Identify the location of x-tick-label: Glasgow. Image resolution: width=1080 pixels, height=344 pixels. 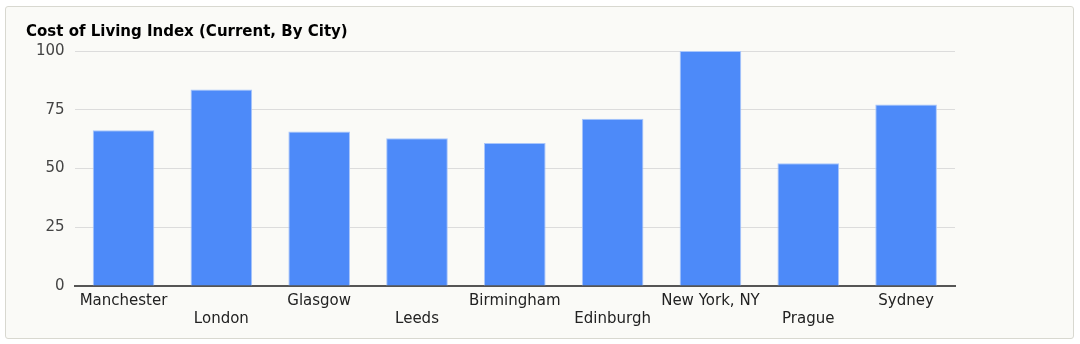
(319, 299).